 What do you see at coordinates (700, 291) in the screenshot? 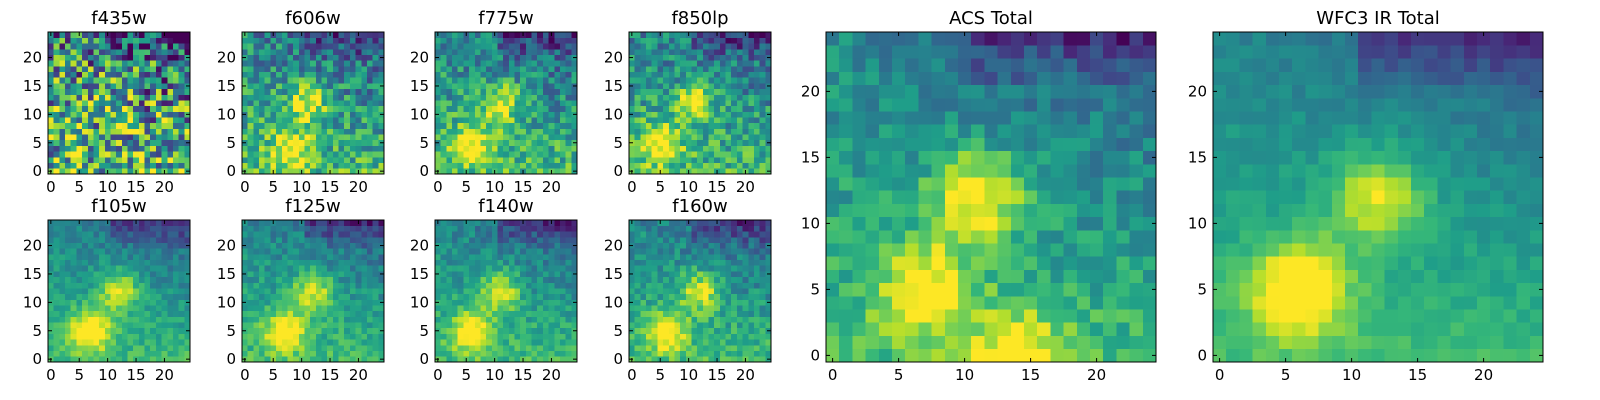
I see `heatmap-cells` at bounding box center [700, 291].